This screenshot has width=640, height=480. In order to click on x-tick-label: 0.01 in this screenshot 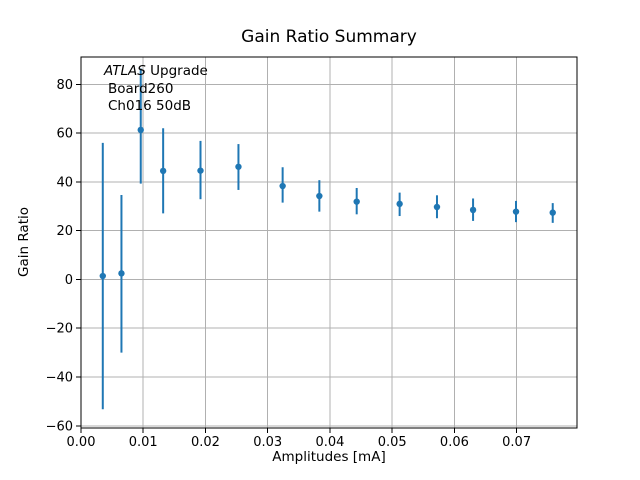, I will do `click(143, 442)`.